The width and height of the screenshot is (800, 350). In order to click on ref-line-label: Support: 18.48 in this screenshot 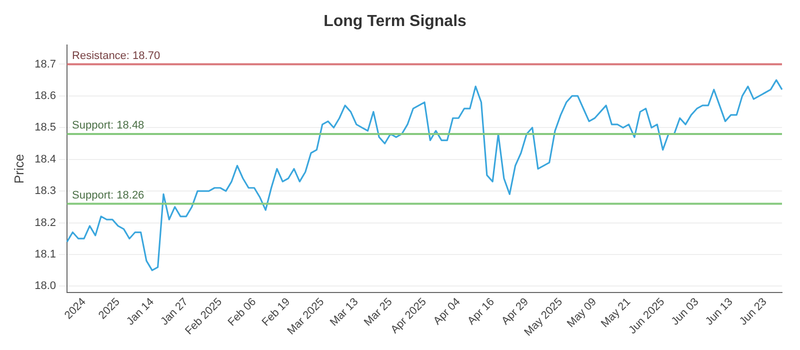, I will do `click(108, 126)`.